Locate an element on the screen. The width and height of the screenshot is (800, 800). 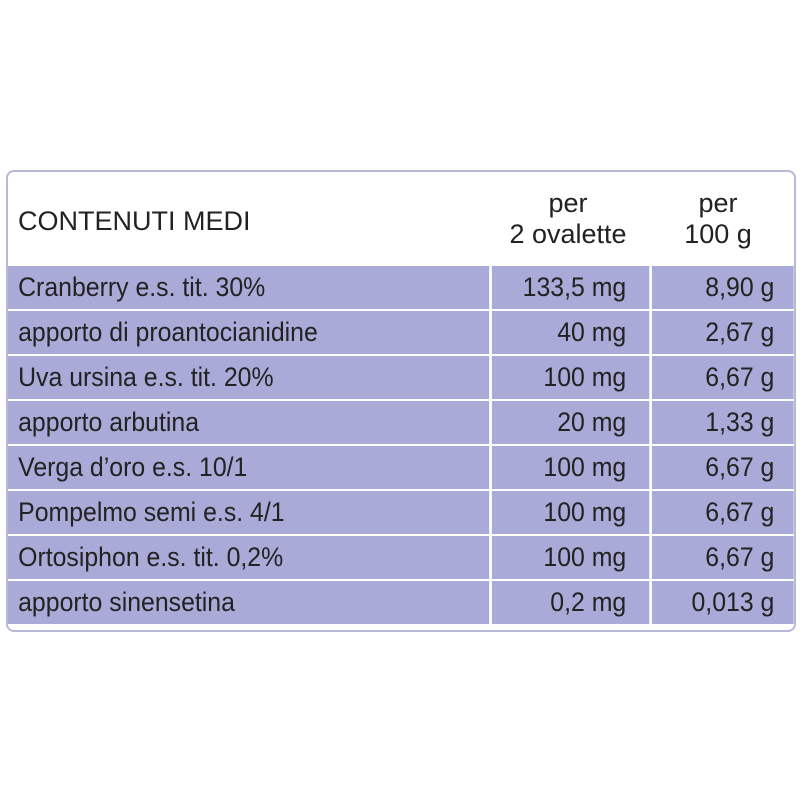
table-header: CONTENUTI MEDI per 2 ovalette per 100 g is located at coordinates (401, 218).